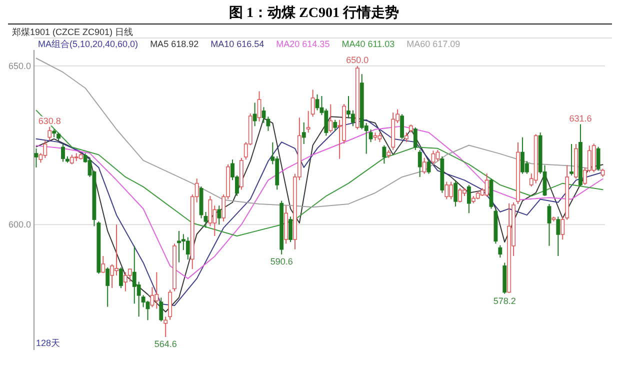 This screenshot has width=628, height=374. What do you see at coordinates (237, 44) in the screenshot?
I see `text: MA10 616.54` at bounding box center [237, 44].